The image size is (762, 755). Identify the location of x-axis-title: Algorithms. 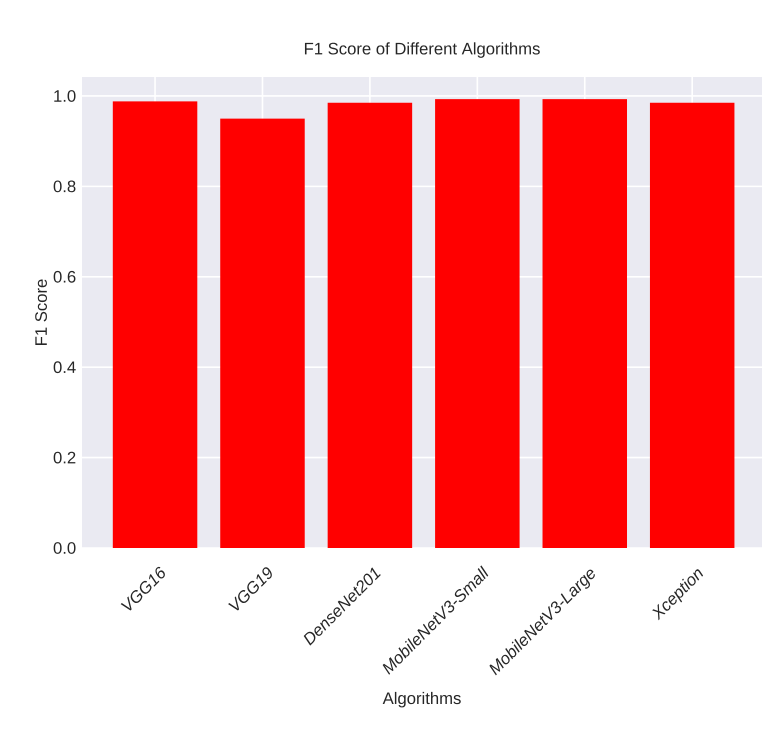
(421, 700).